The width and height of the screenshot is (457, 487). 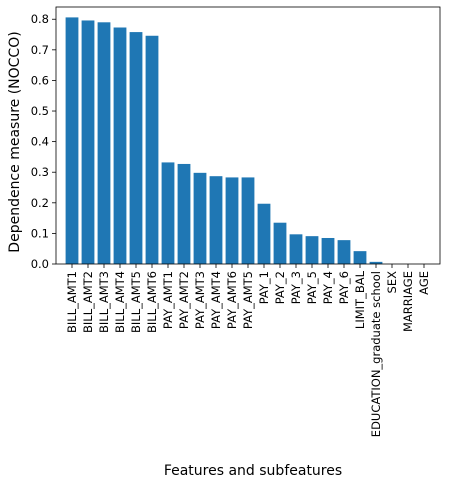 What do you see at coordinates (40, 80) in the screenshot?
I see `y-tick-label: 0.6` at bounding box center [40, 80].